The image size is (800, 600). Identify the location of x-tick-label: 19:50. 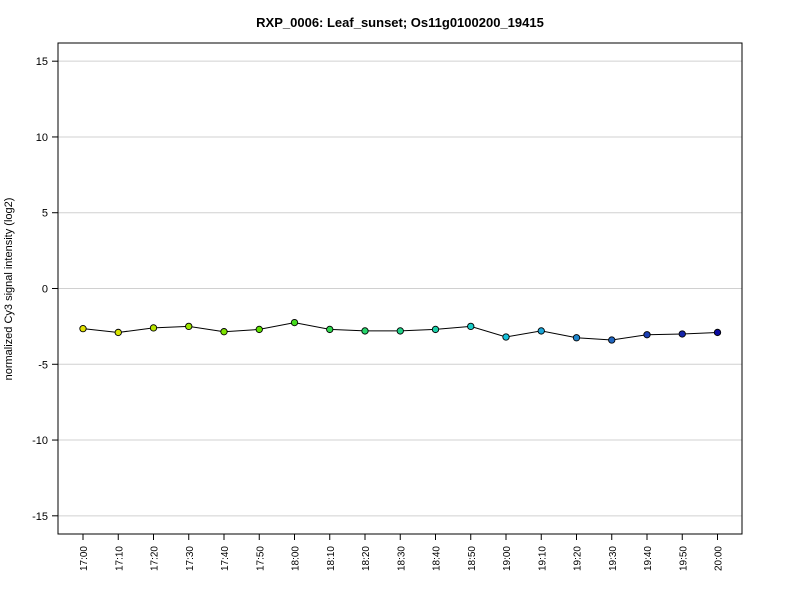
(683, 558).